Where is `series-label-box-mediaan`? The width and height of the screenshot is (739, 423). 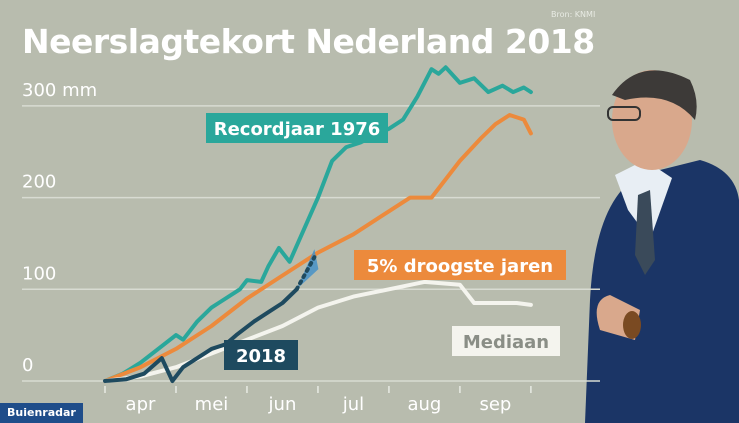 series-label-box-mediaan is located at coordinates (506, 341).